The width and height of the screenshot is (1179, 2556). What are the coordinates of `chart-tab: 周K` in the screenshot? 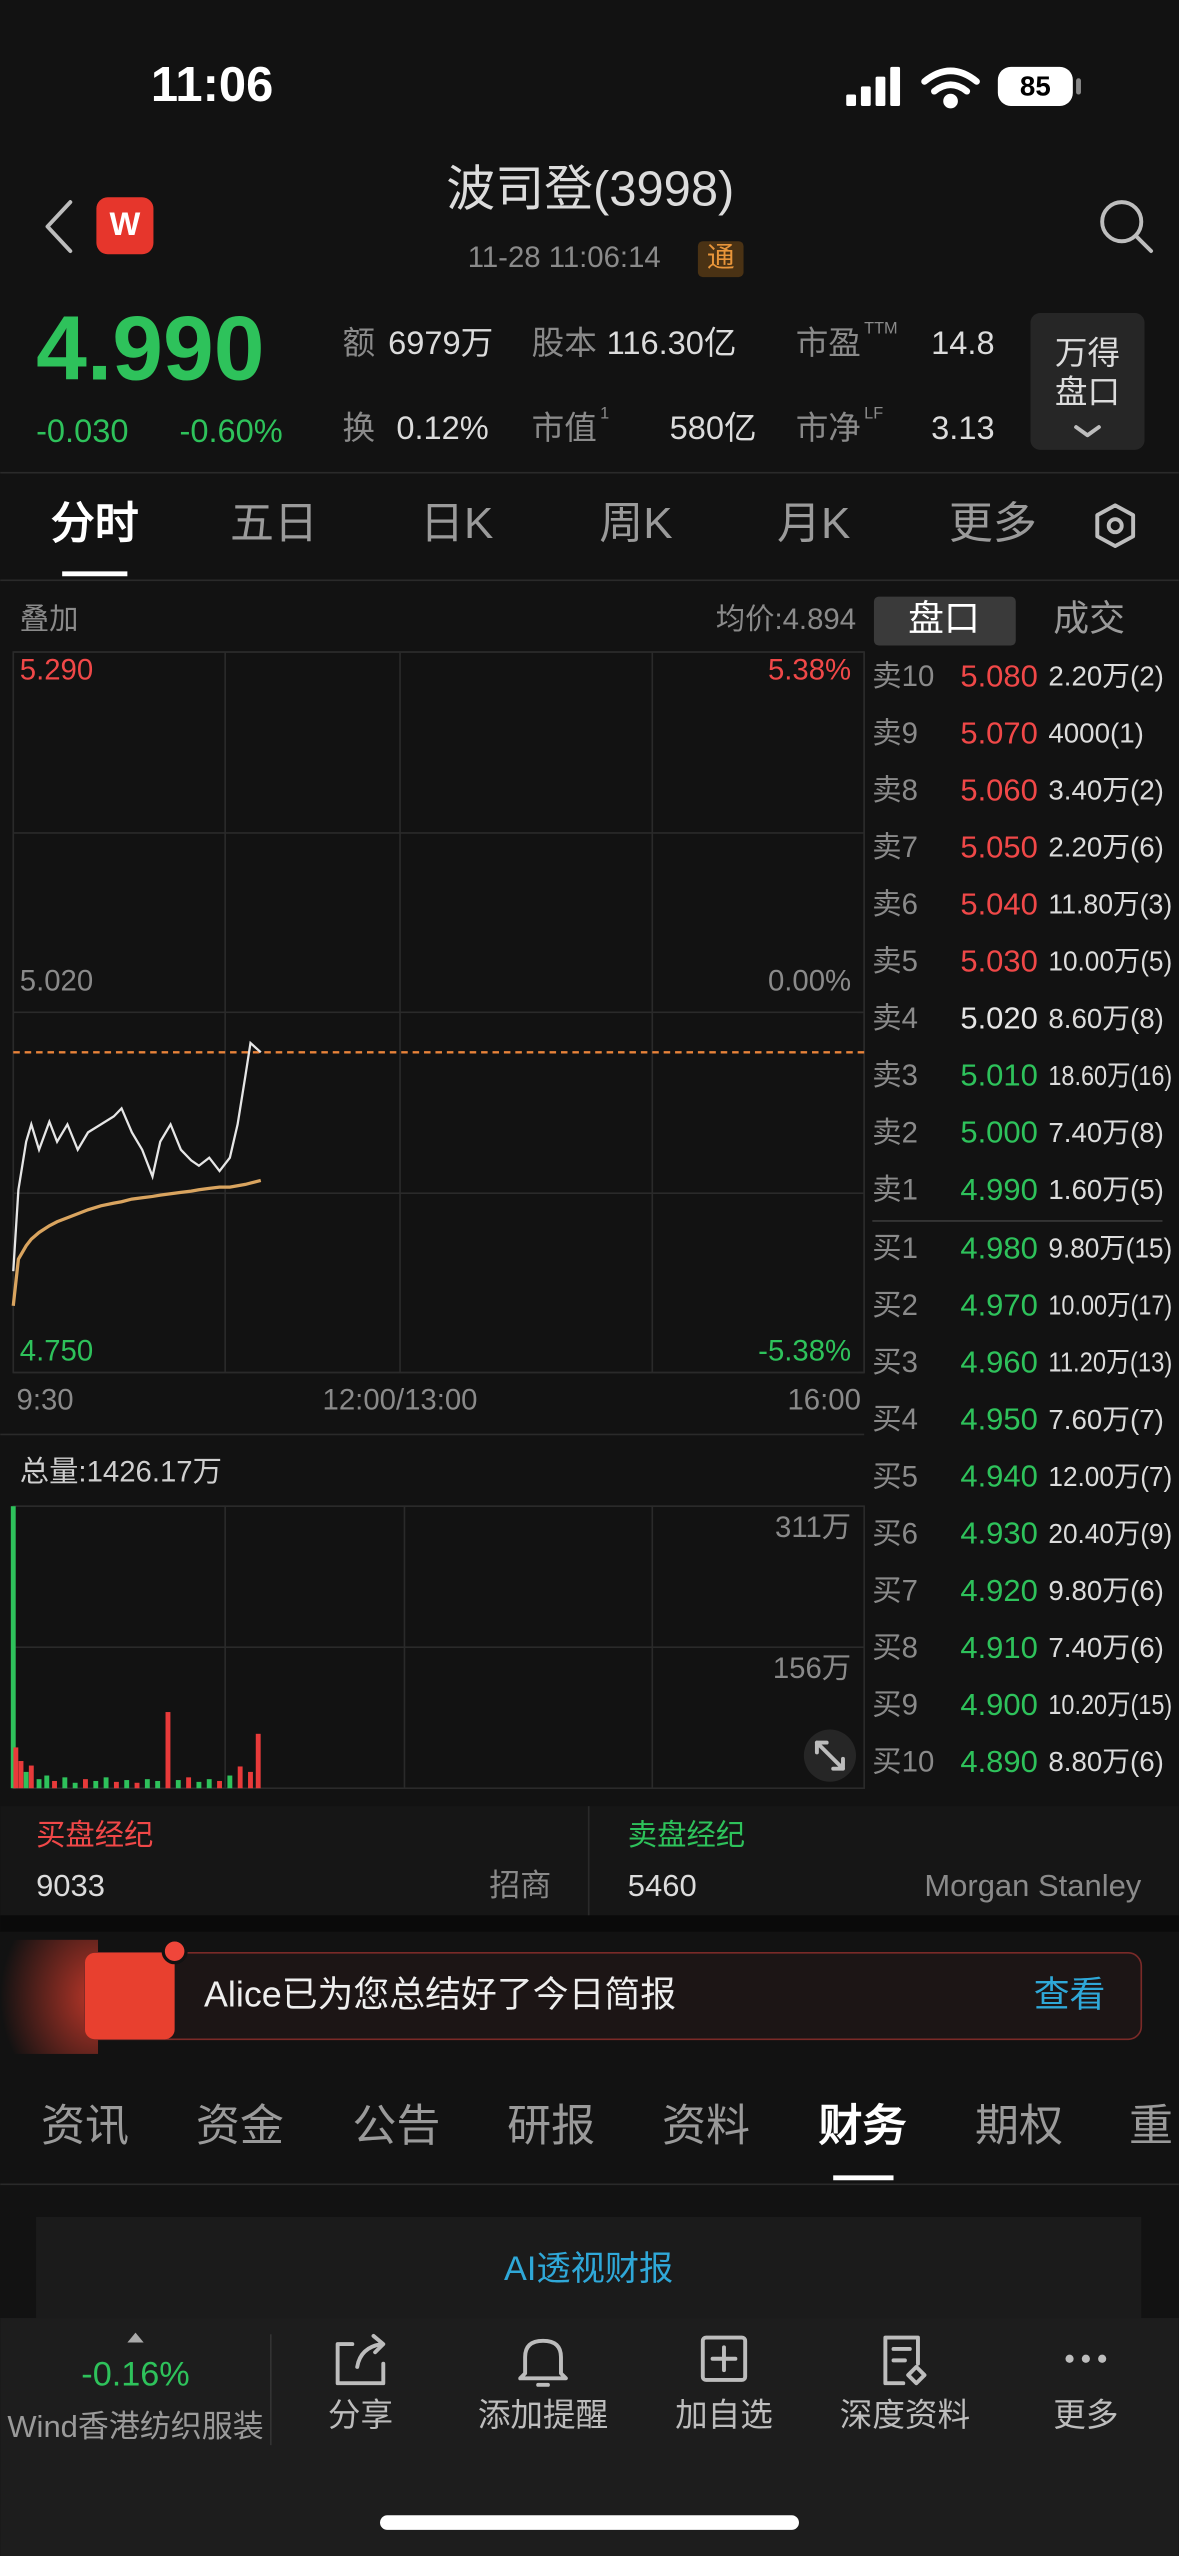 It's located at (635, 523).